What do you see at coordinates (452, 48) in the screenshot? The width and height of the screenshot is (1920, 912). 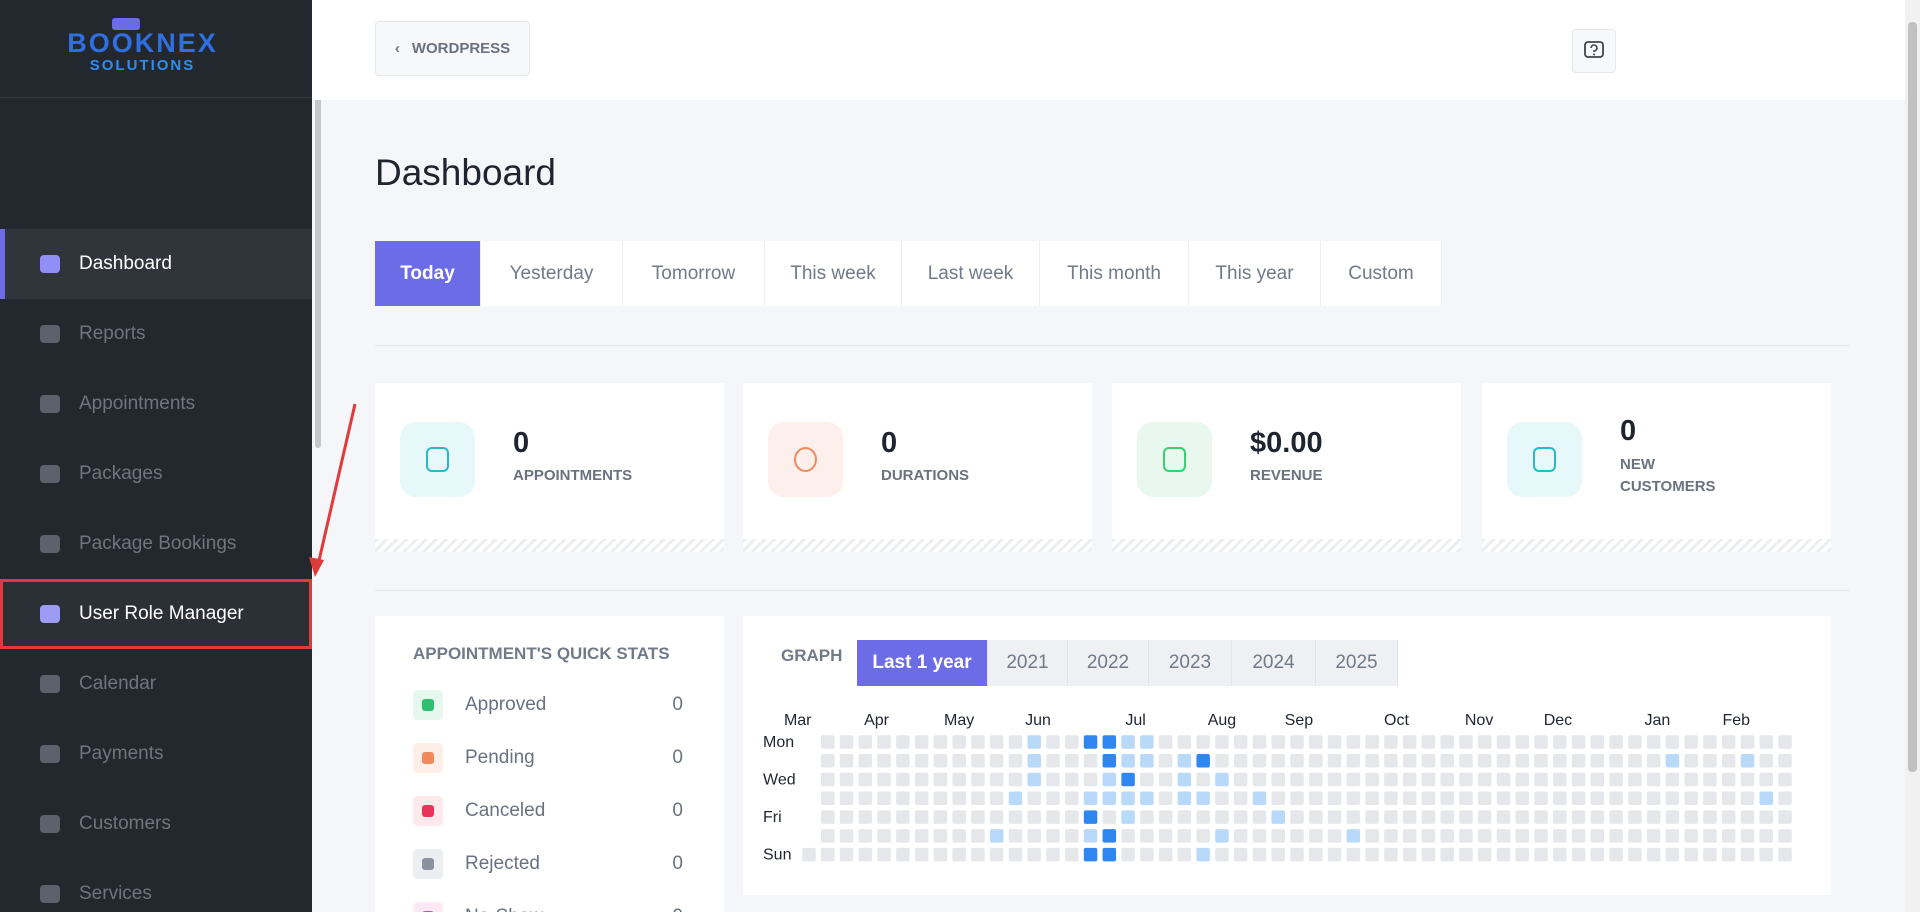 I see `back-button: ‹ WORDPRESS` at bounding box center [452, 48].